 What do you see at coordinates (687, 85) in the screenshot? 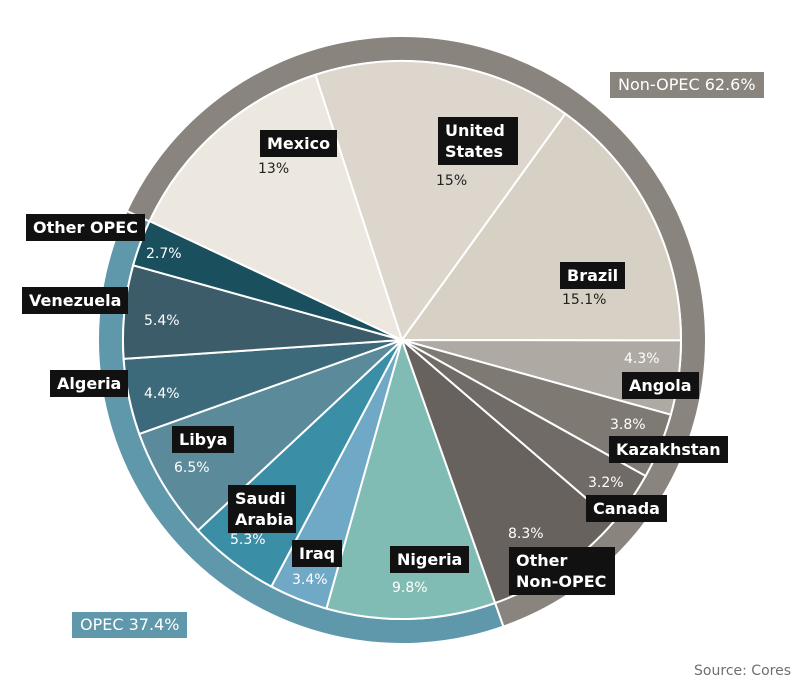
I see `group-label: Non-OPEC 62.6%` at bounding box center [687, 85].